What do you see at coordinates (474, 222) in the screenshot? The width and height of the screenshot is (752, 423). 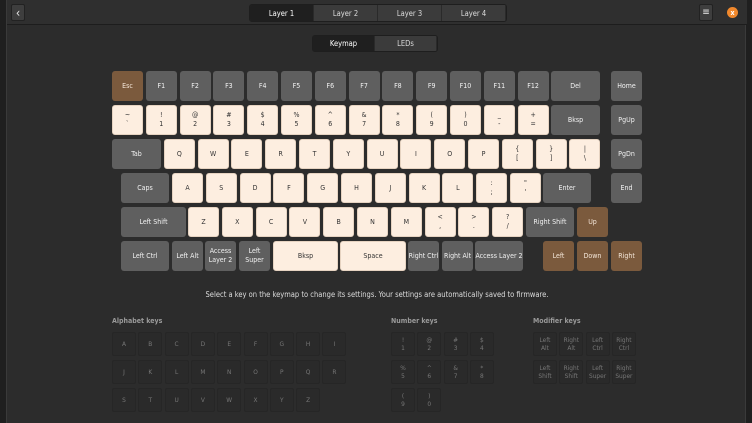 I see `key-symbol: >.` at bounding box center [474, 222].